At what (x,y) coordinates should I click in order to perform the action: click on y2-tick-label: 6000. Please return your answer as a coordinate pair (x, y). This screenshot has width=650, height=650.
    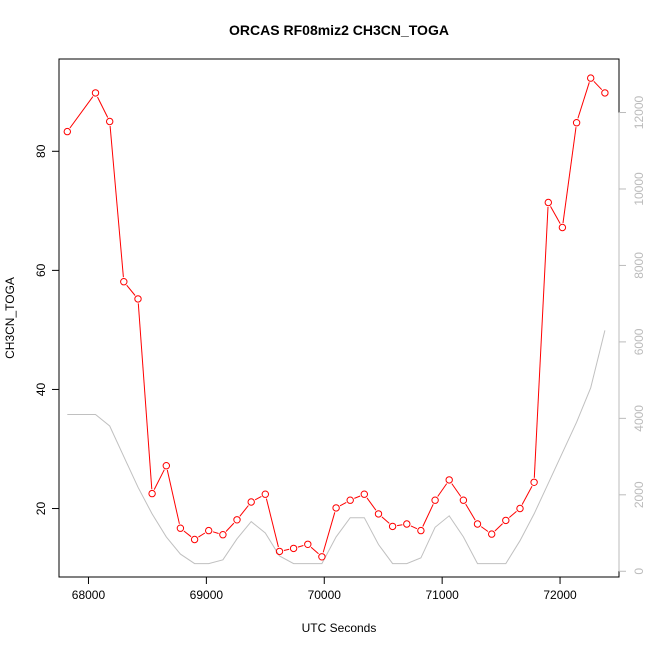
    Looking at the image, I should click on (639, 341).